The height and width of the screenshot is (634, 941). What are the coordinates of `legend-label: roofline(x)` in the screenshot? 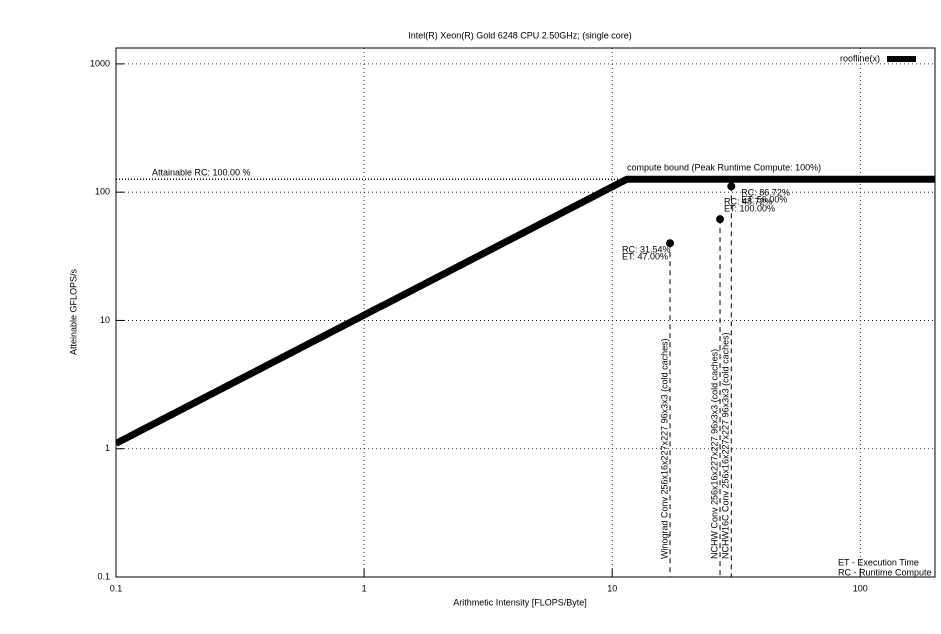 It's located at (860, 58).